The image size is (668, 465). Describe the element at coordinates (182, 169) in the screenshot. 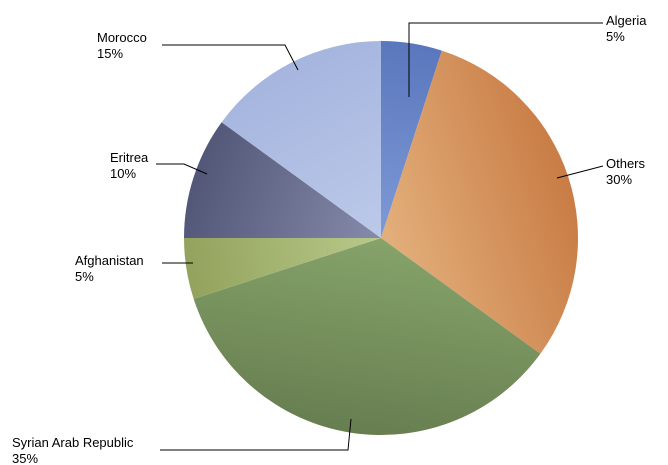

I see `leader-line-eritrea` at that location.